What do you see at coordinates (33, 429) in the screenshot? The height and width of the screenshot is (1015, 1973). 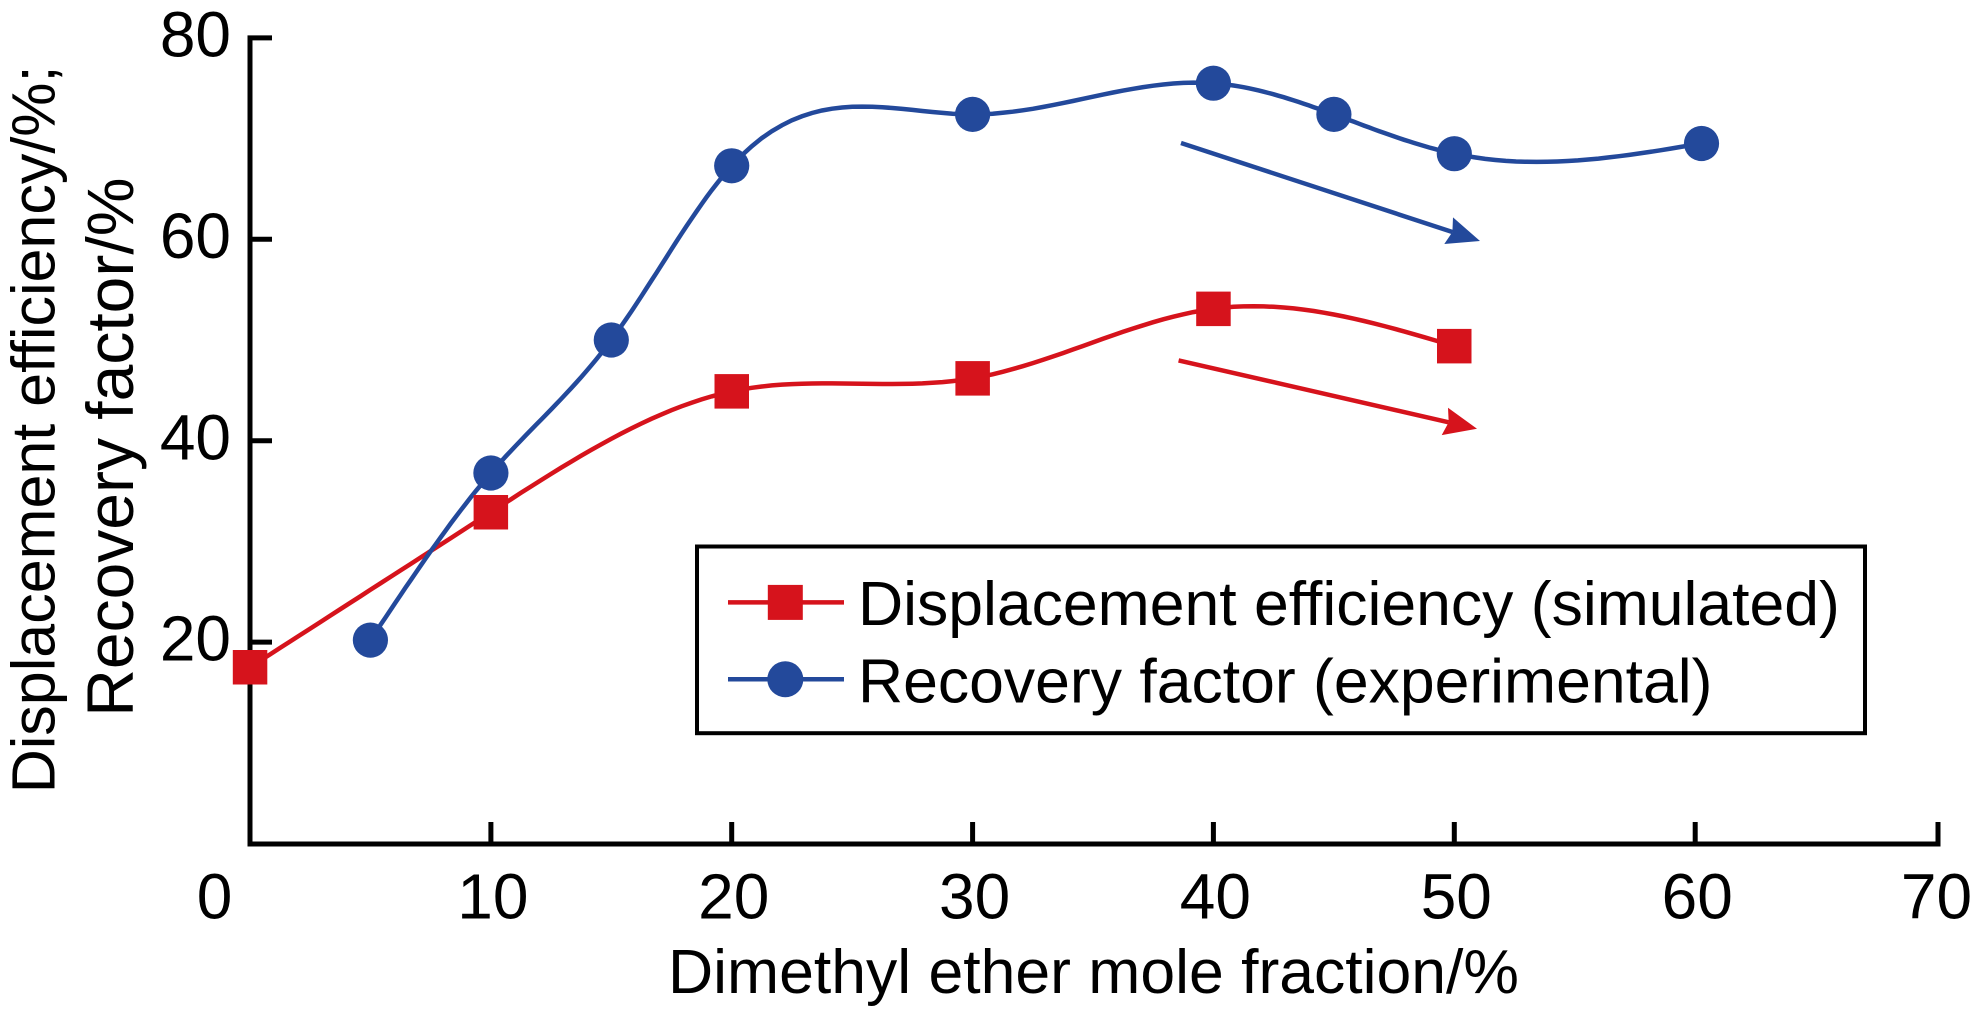 I see `svg-text: Displacement efficiency/%;` at bounding box center [33, 429].